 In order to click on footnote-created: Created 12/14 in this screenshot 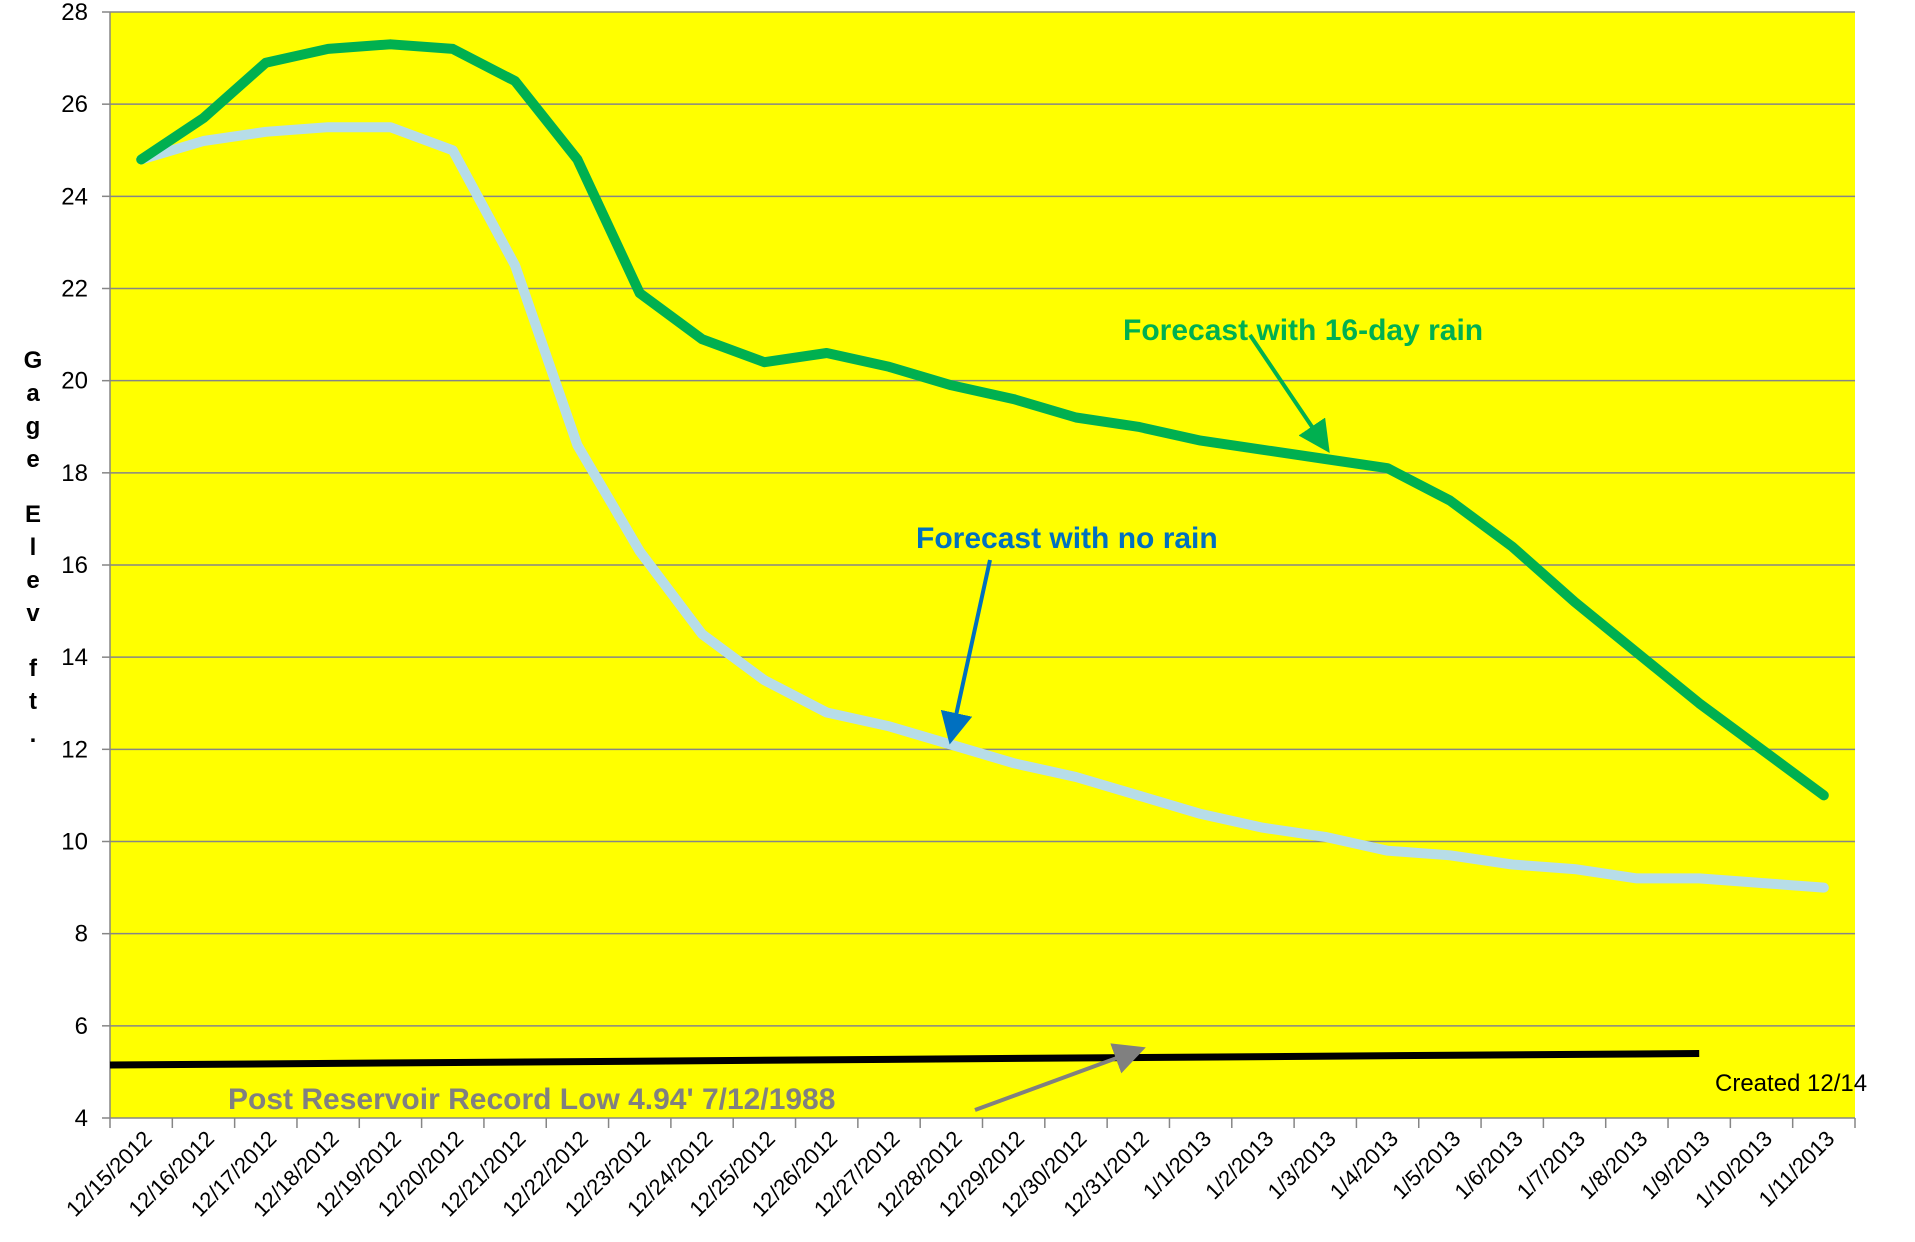, I will do `click(1791, 1083)`.